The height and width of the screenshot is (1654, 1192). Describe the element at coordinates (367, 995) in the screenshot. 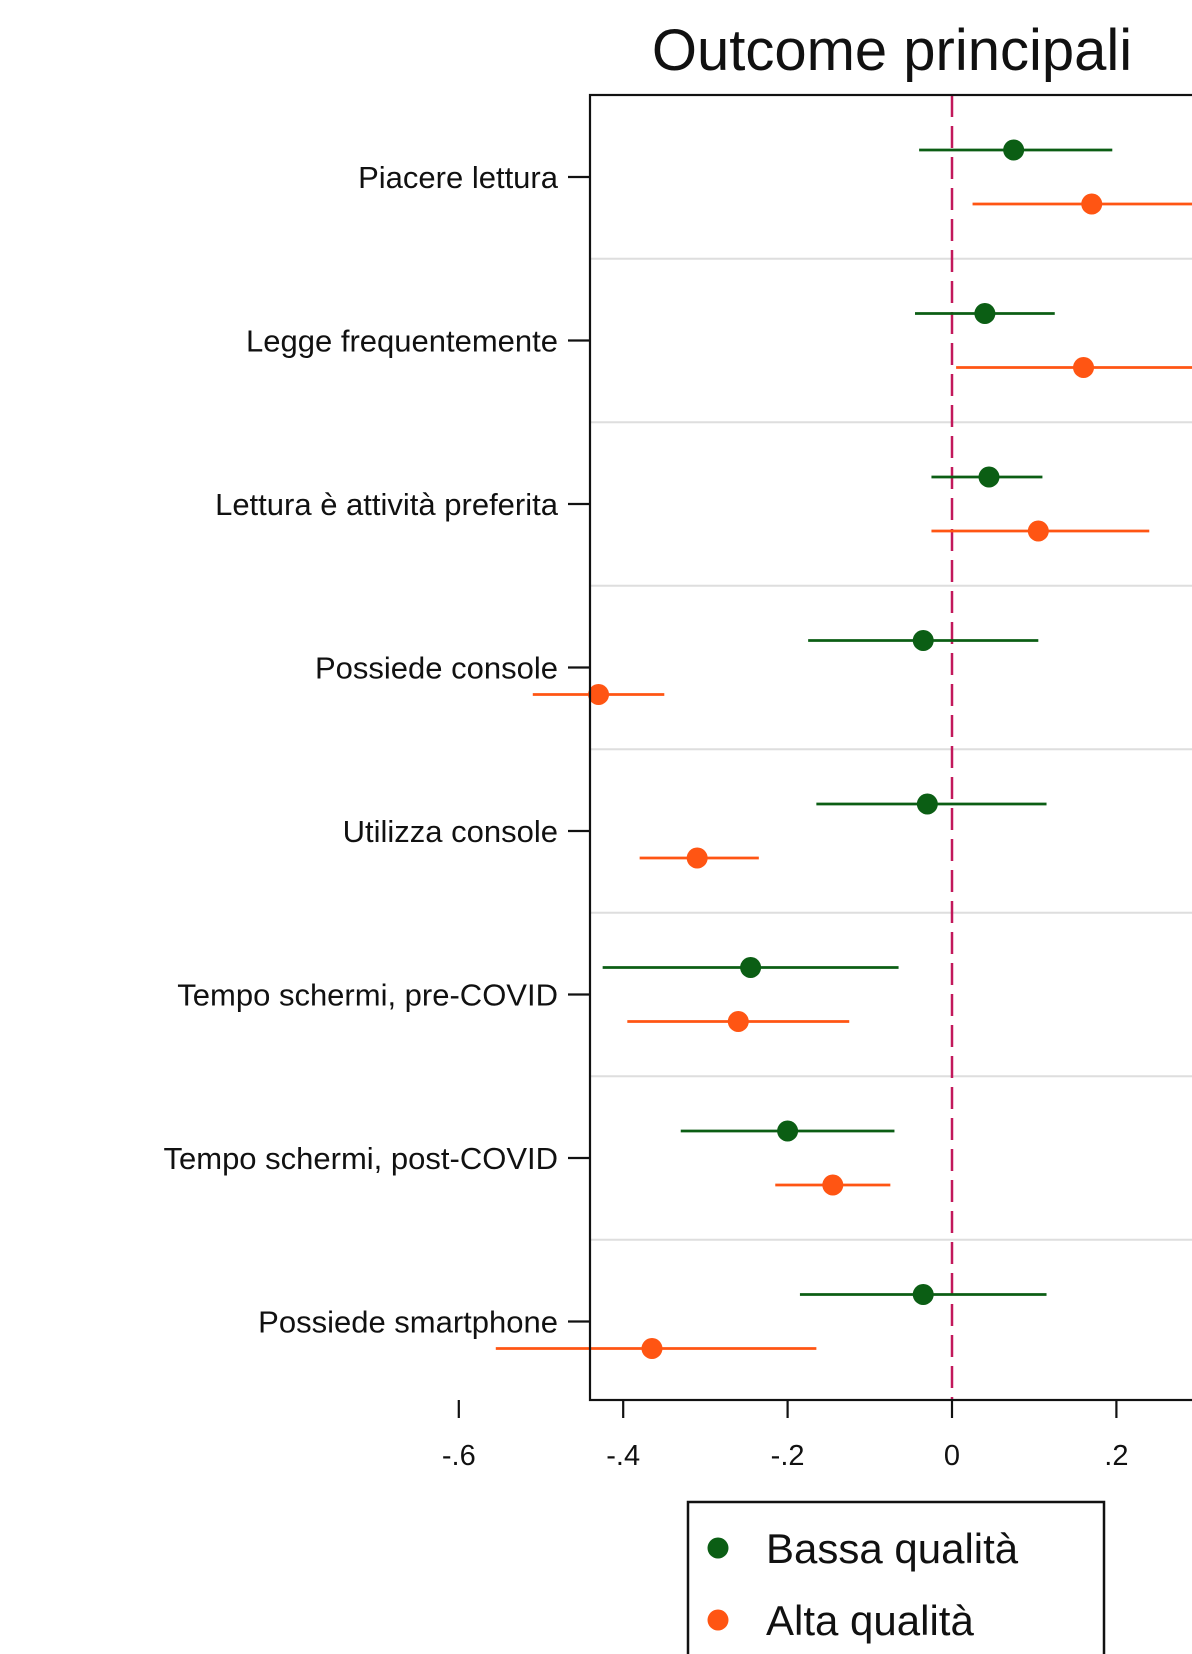

I see `category-label: Tempo schermi, pre-COVID` at that location.